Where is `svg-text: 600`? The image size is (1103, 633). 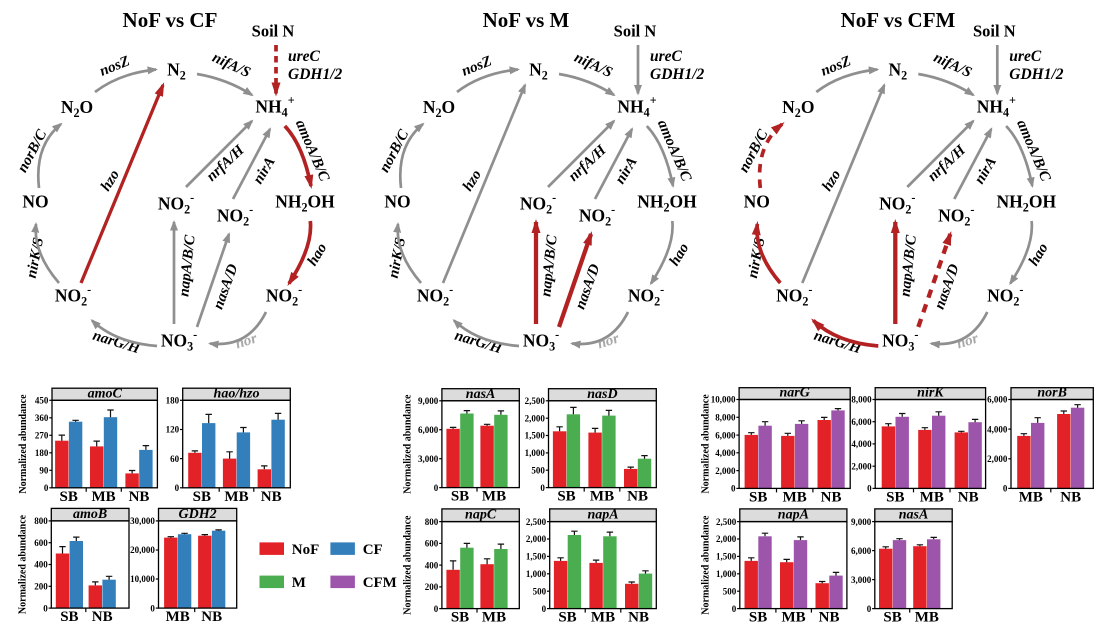 svg-text: 600 is located at coordinates (432, 544).